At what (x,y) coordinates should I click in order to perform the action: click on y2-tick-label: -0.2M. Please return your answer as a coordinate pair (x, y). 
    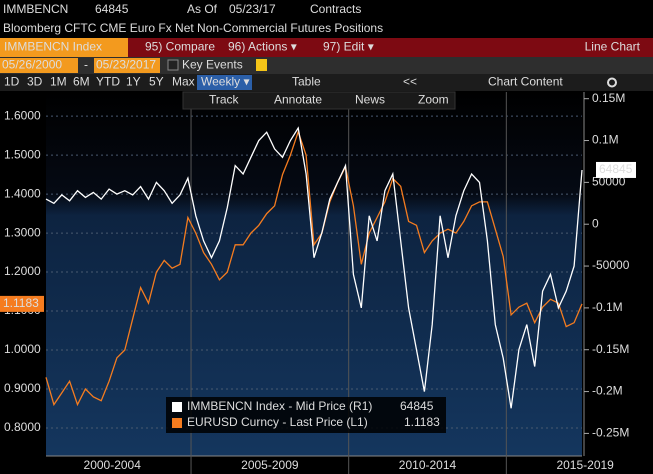
    Looking at the image, I should click on (607, 391).